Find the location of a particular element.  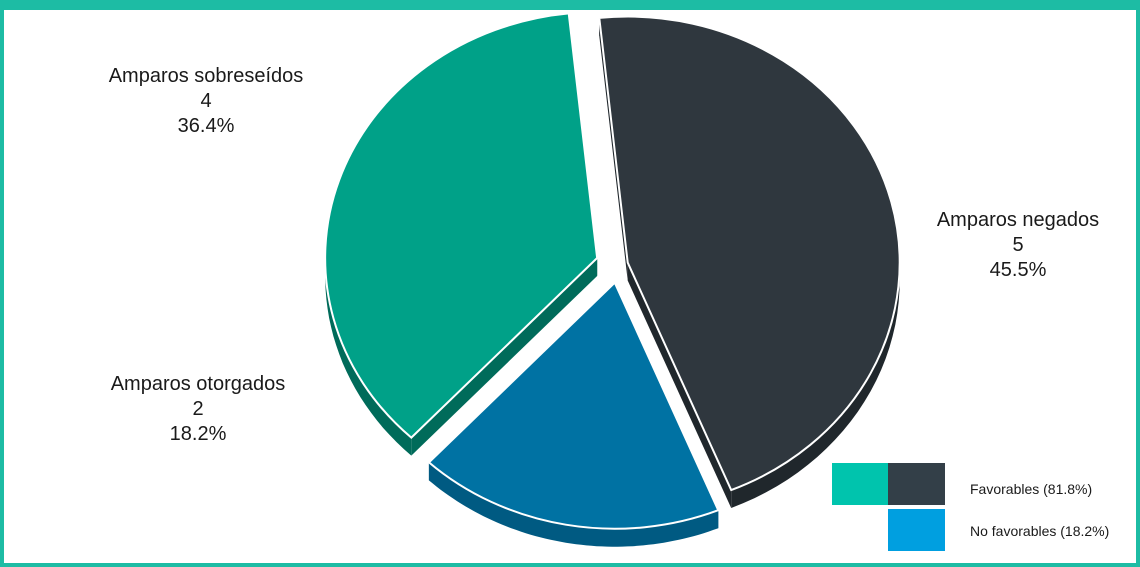

label-negados-value: 5 is located at coordinates (1018, 245).